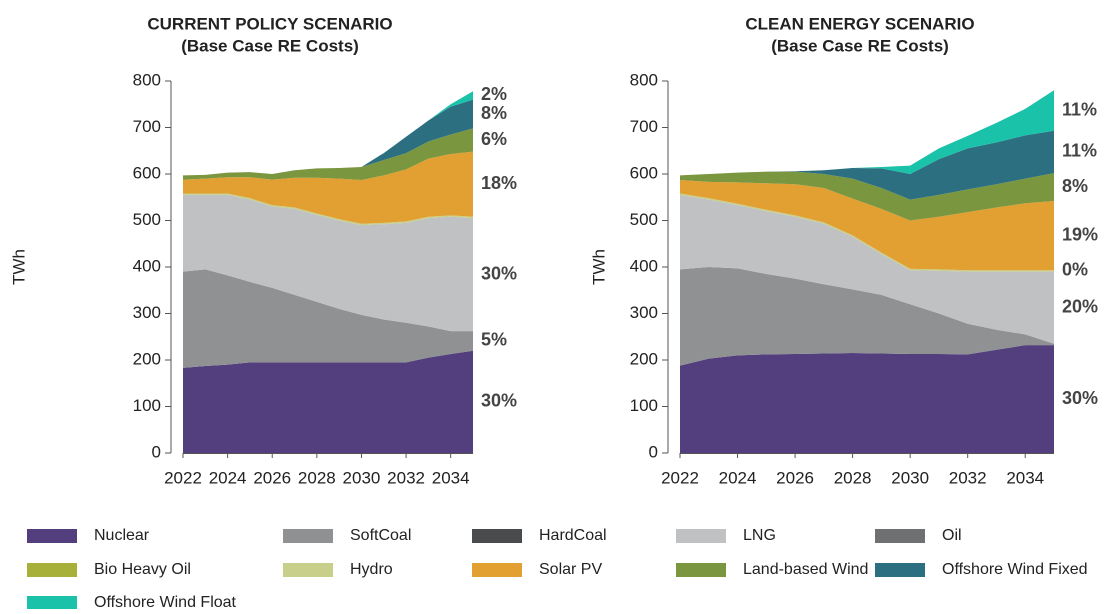  I want to click on share-label: 20%, so click(1080, 306).